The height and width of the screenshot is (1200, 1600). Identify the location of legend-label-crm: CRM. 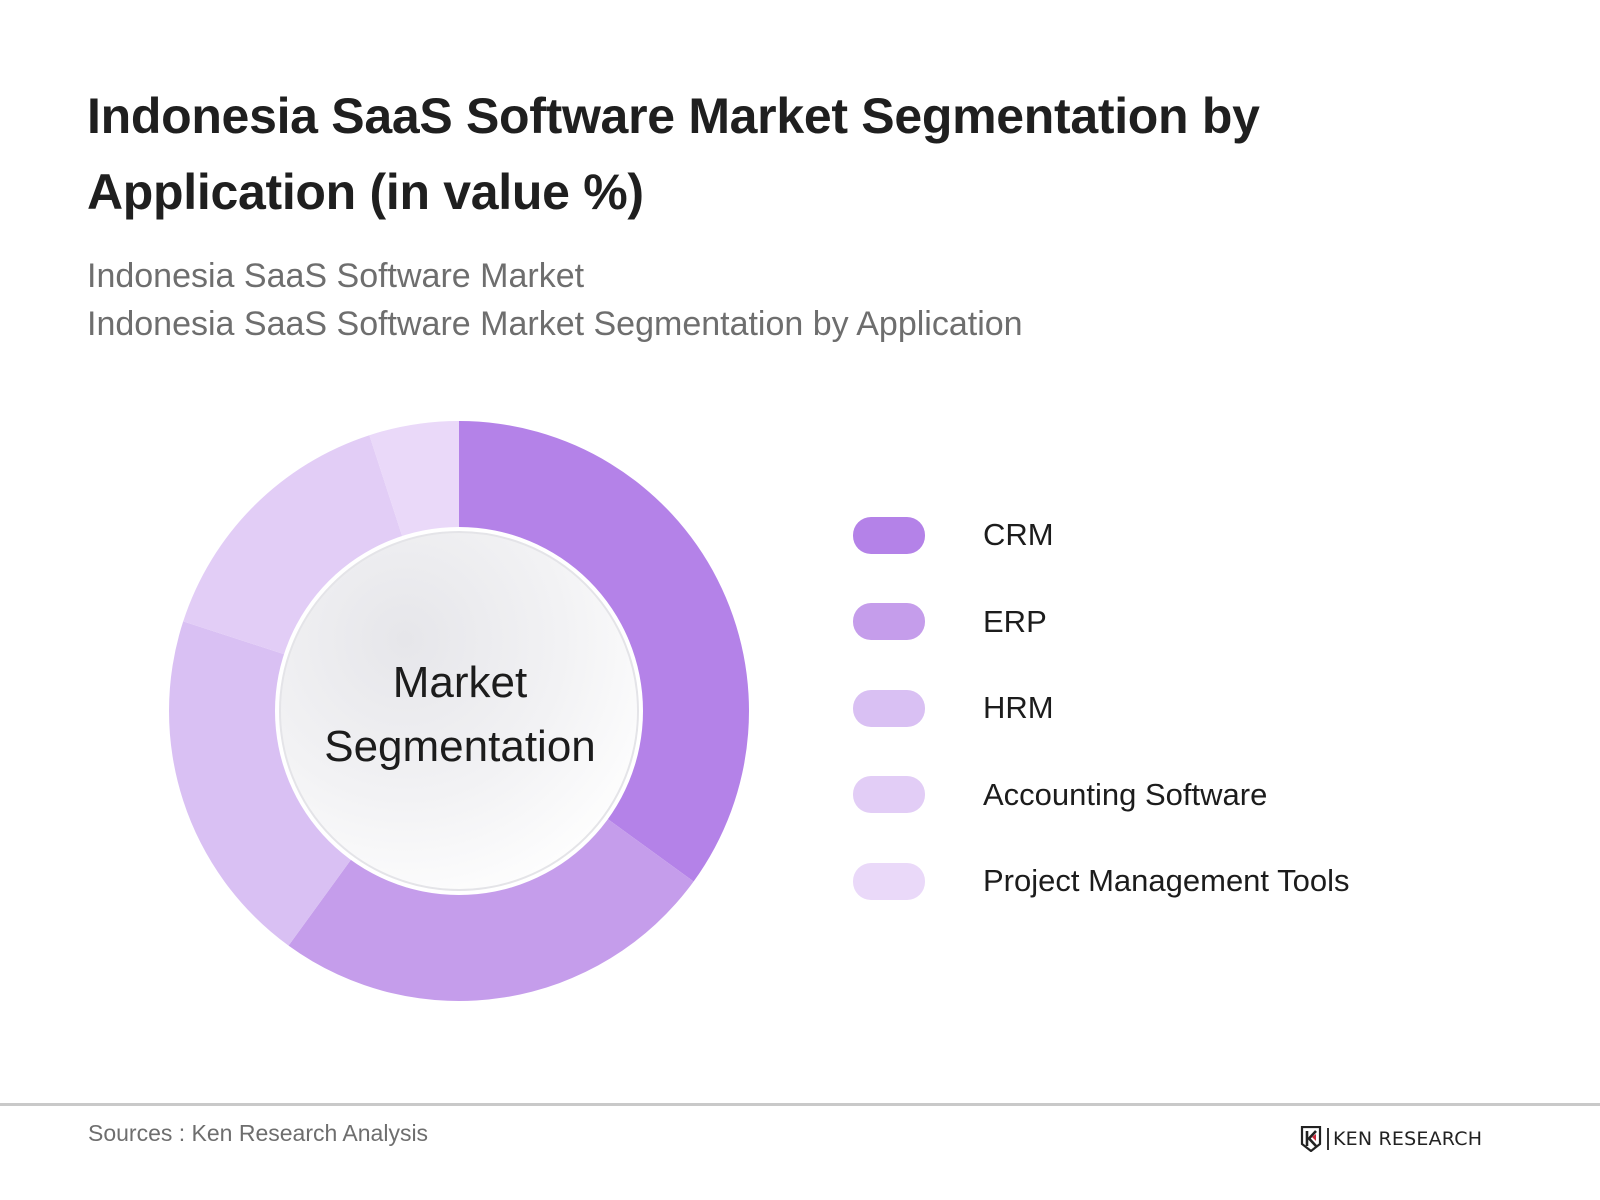
(1018, 535).